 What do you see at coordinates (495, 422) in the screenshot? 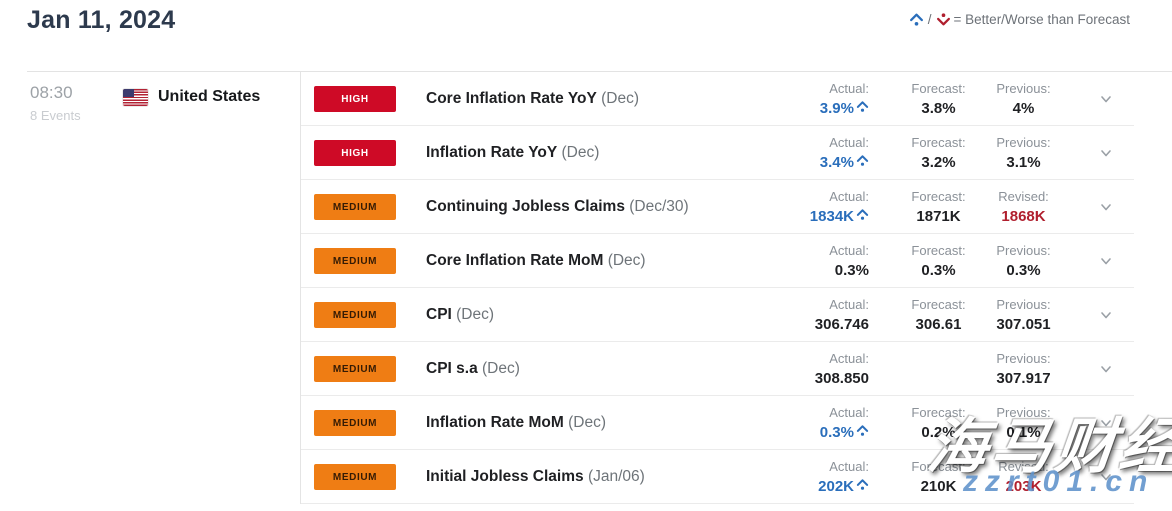
I see `event-name: Inflation Rate MoM` at bounding box center [495, 422].